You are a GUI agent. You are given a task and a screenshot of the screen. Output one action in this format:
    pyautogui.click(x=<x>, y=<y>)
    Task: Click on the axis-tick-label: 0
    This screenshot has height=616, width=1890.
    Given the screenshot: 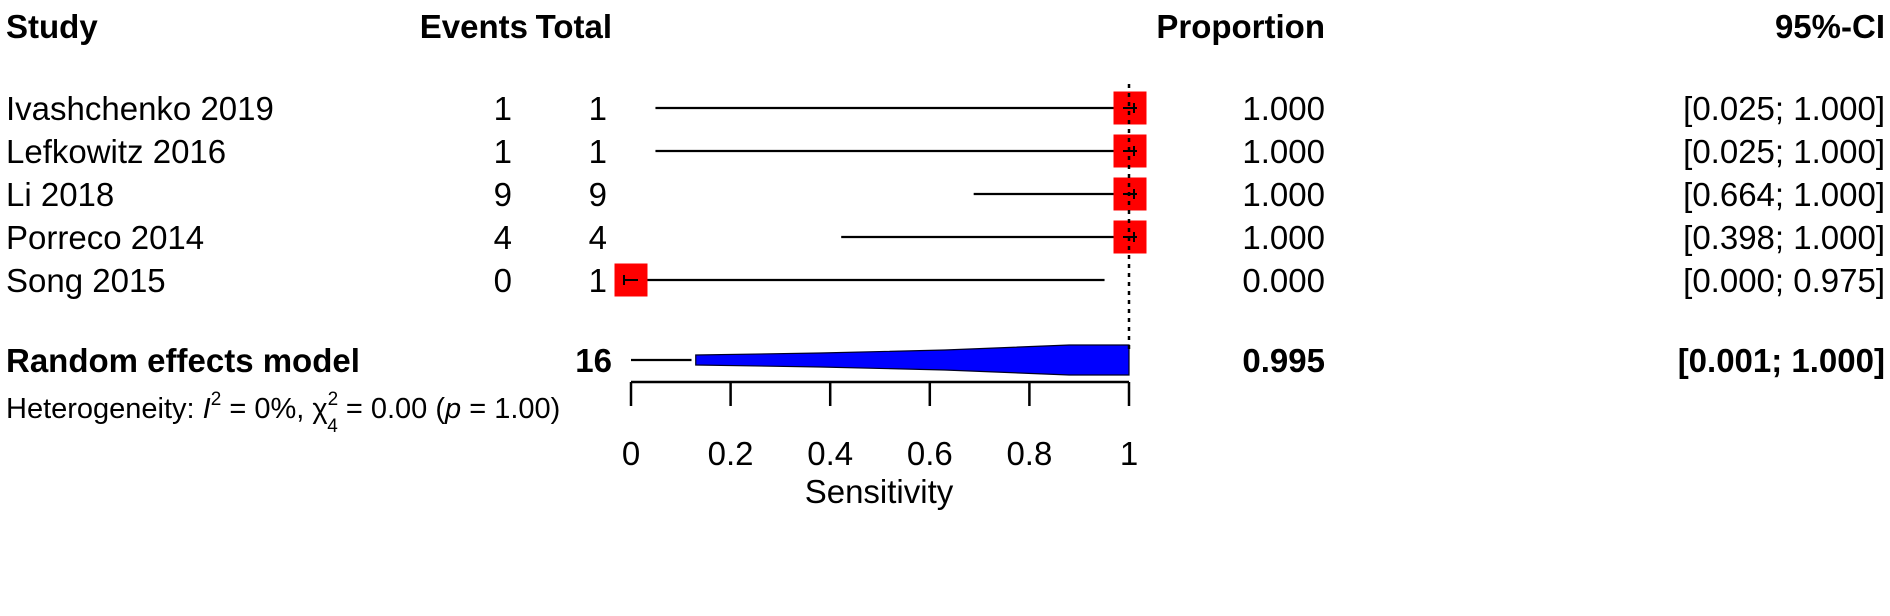 What is the action you would take?
    pyautogui.click(x=631, y=453)
    